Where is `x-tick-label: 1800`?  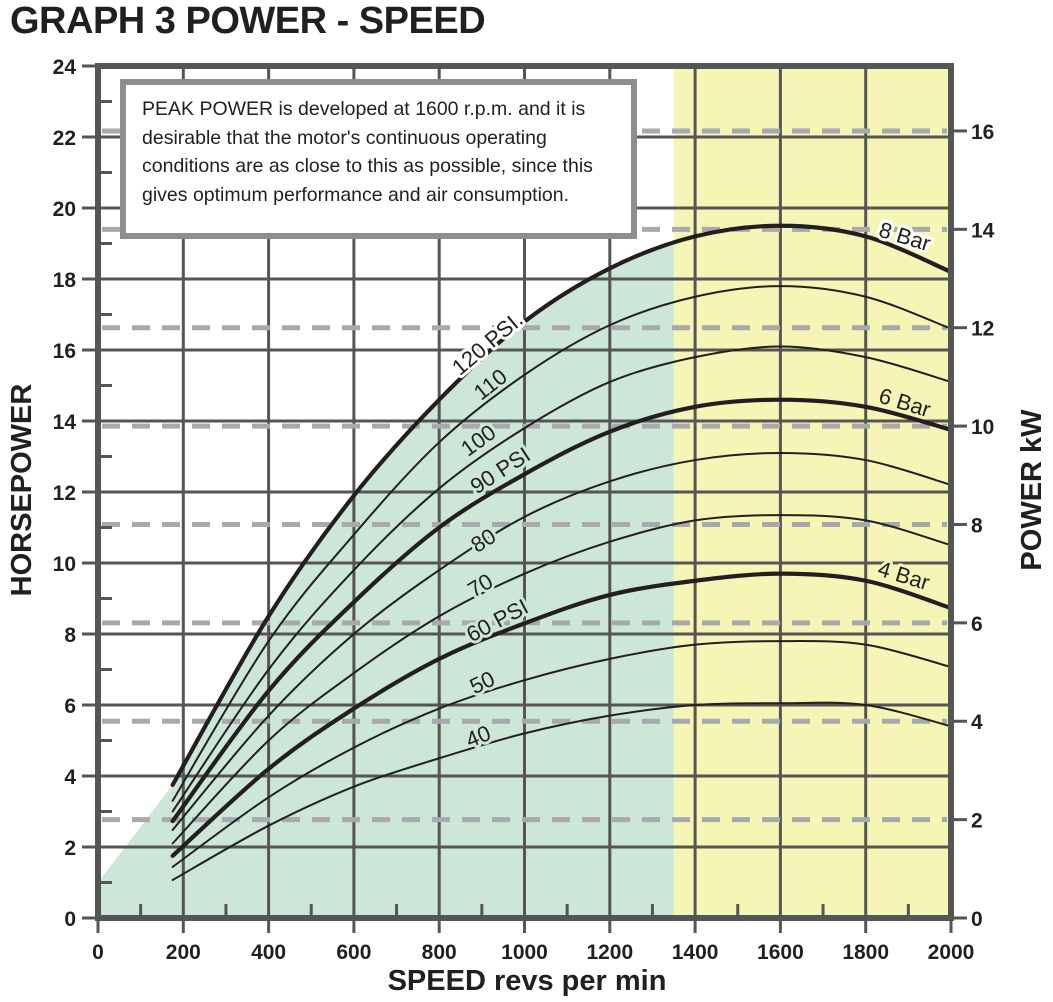 x-tick-label: 1800 is located at coordinates (865, 952).